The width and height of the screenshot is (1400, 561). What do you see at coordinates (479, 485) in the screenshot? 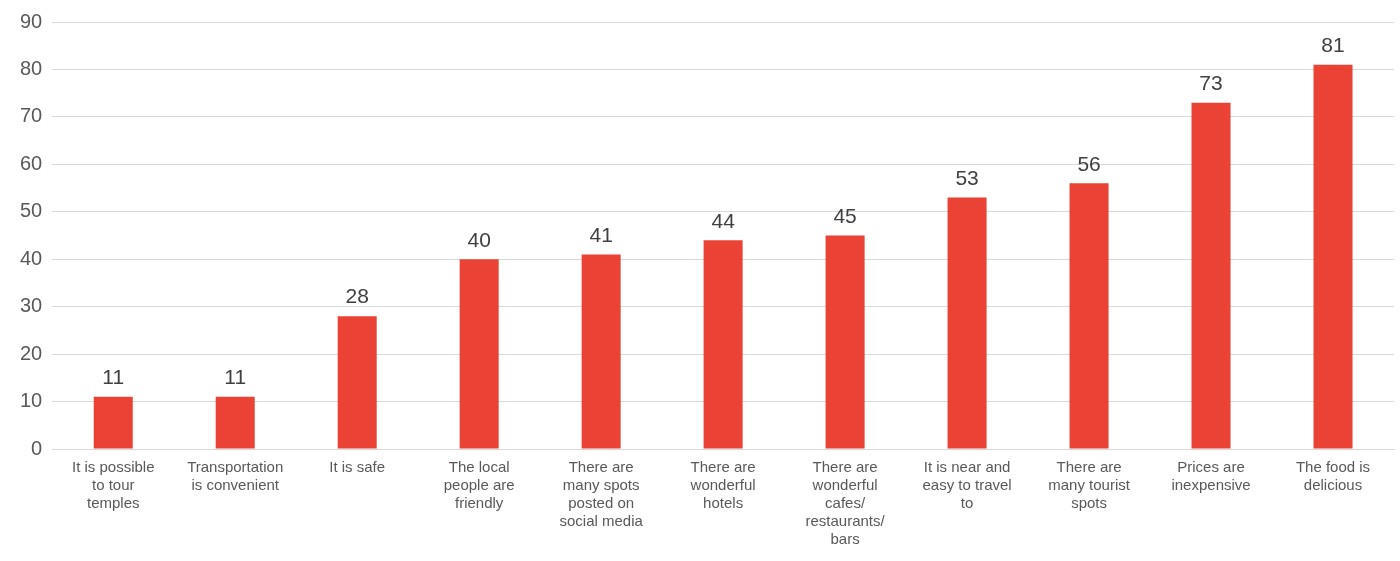
I see `x-tick-label: The local people are friendly` at bounding box center [479, 485].